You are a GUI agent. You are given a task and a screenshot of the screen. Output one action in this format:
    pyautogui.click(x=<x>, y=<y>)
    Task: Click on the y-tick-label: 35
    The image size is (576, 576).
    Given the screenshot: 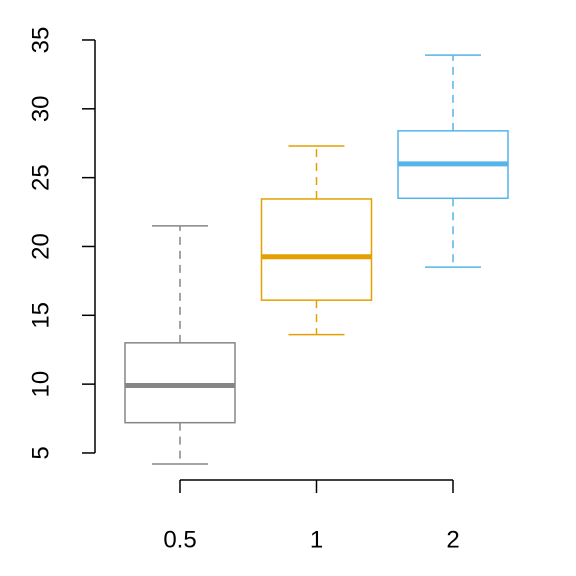 What is the action you would take?
    pyautogui.click(x=40, y=40)
    